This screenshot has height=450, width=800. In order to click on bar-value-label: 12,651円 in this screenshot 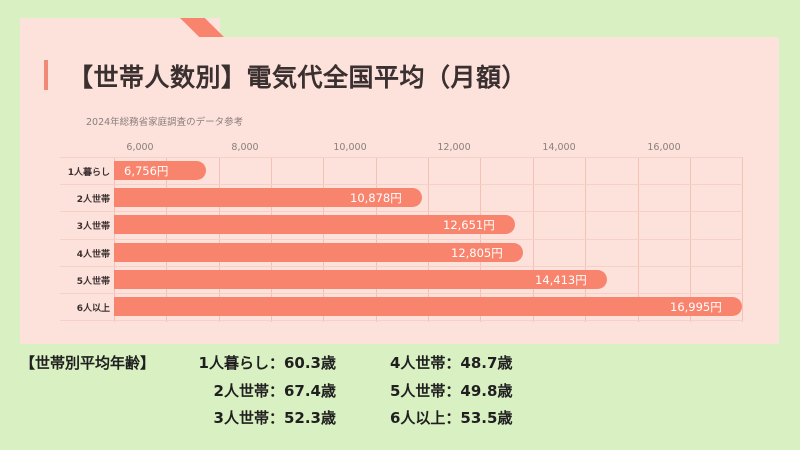, I will do `click(469, 225)`.